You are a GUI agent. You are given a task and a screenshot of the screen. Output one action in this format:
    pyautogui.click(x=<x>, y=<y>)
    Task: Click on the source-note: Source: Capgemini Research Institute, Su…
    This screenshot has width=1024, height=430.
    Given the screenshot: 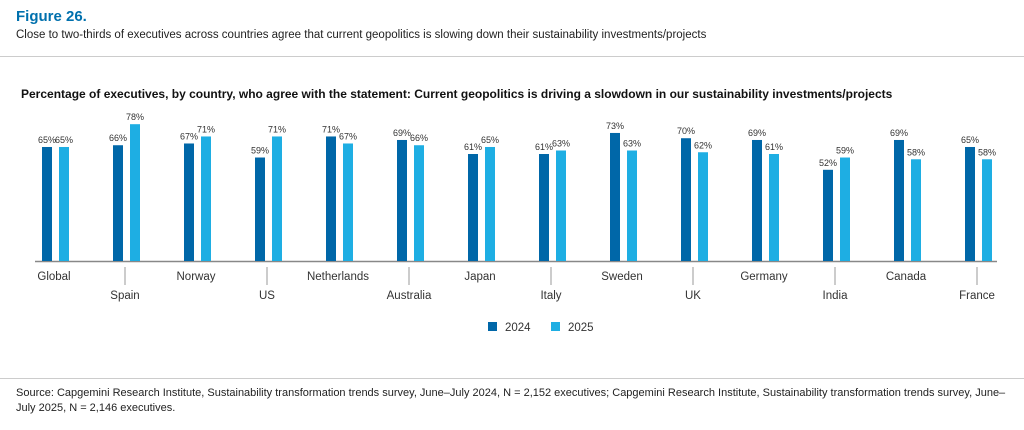 What is the action you would take?
    pyautogui.click(x=511, y=400)
    